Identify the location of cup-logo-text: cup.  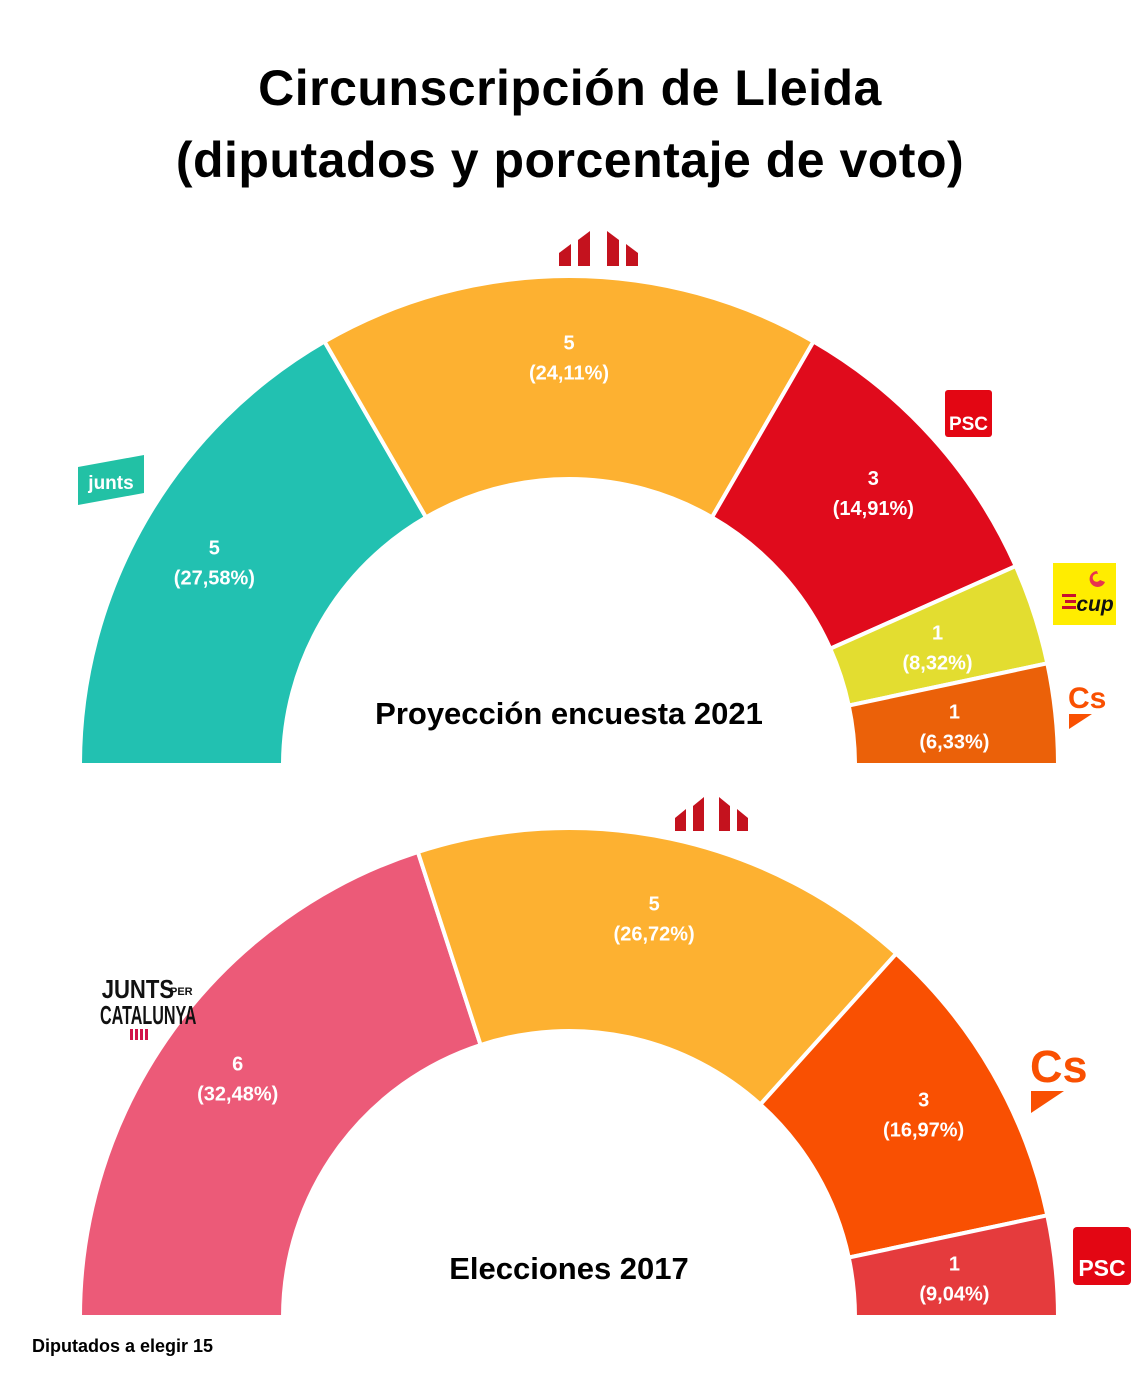
(1095, 604).